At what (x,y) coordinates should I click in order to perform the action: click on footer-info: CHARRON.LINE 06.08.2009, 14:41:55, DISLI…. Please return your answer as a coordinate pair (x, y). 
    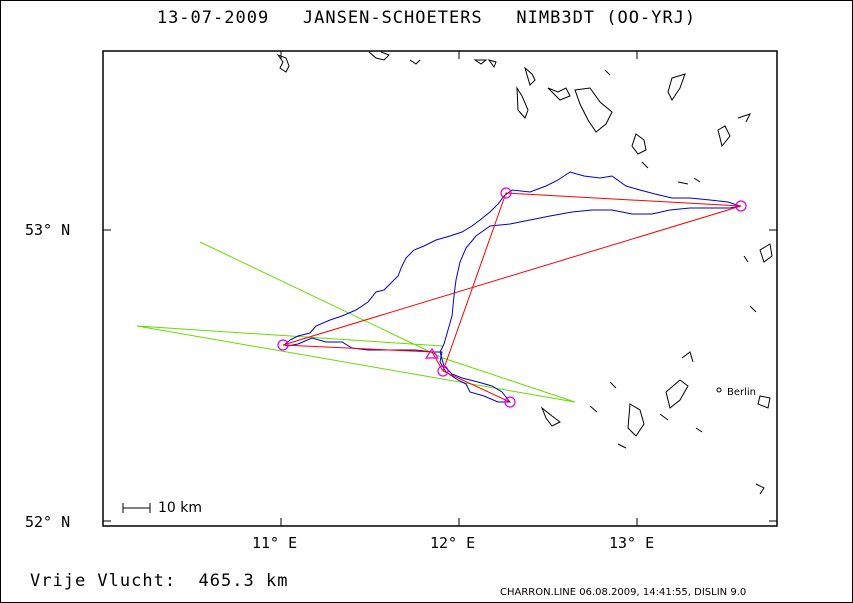
    Looking at the image, I should click on (623, 592).